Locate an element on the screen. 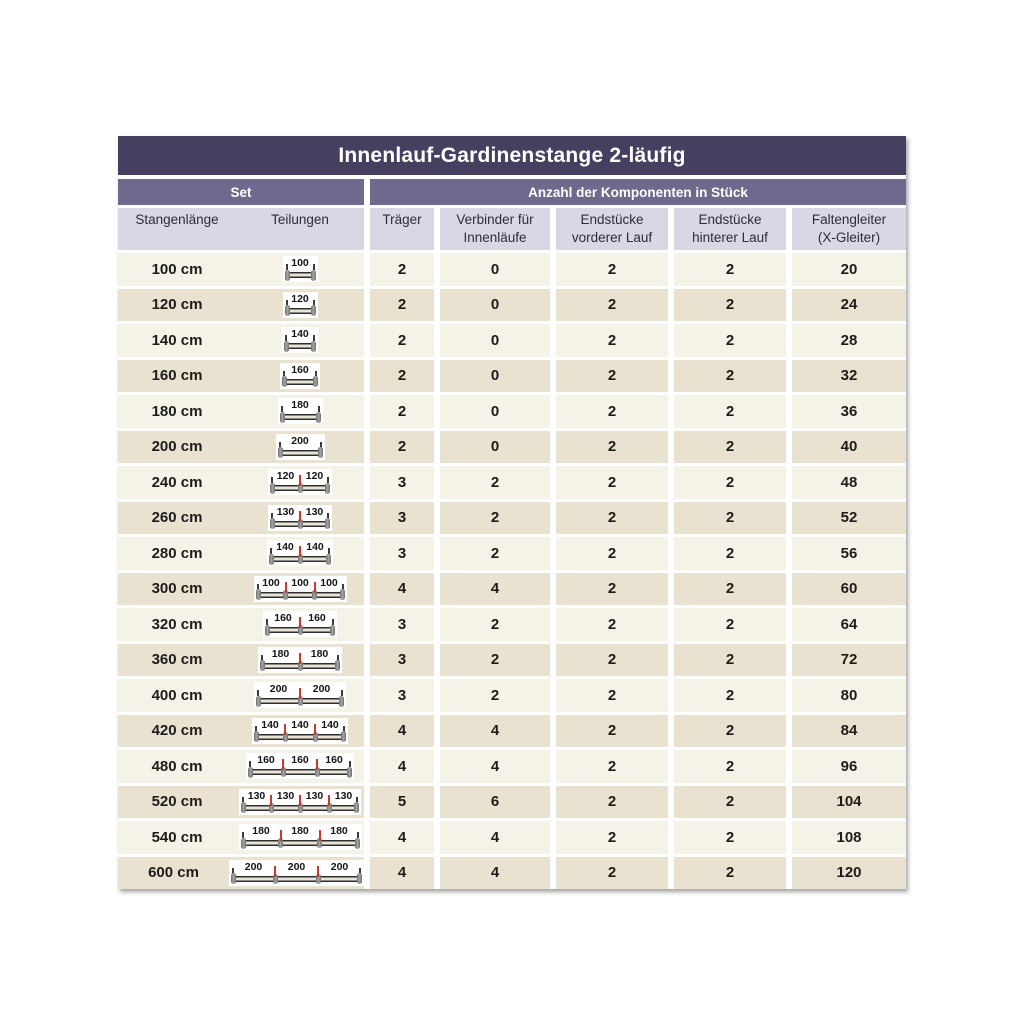  table-row: 240 cm 120 120 3 2 2 2 48 is located at coordinates (512, 482).